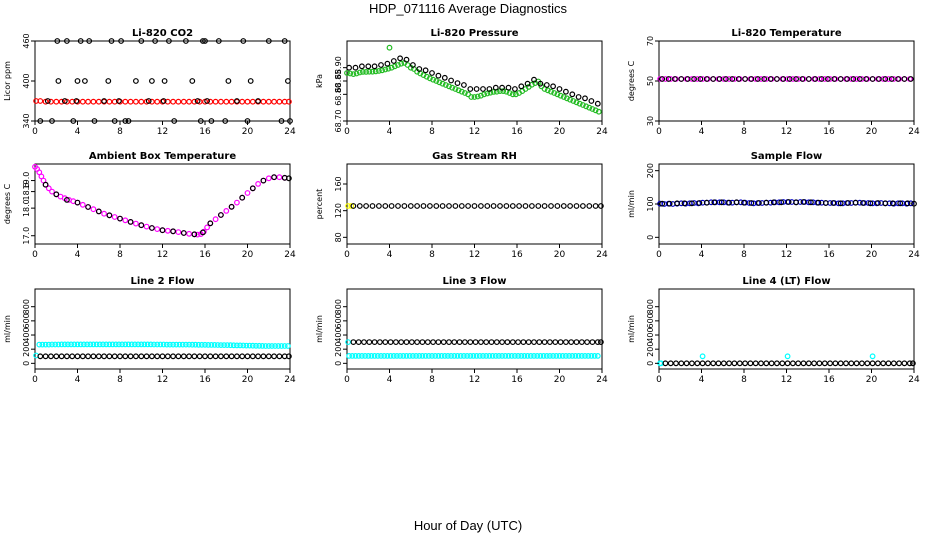  I want to click on panel-title: Li-820 CO2, so click(162, 33).